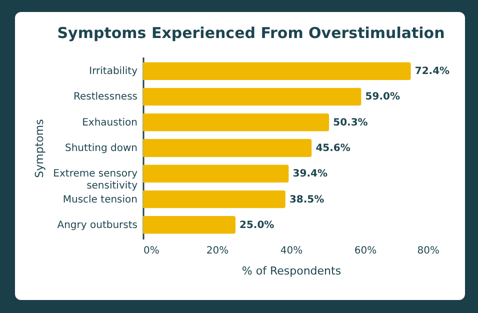  I want to click on y-tick-label: Angry outbursts, so click(97, 225).